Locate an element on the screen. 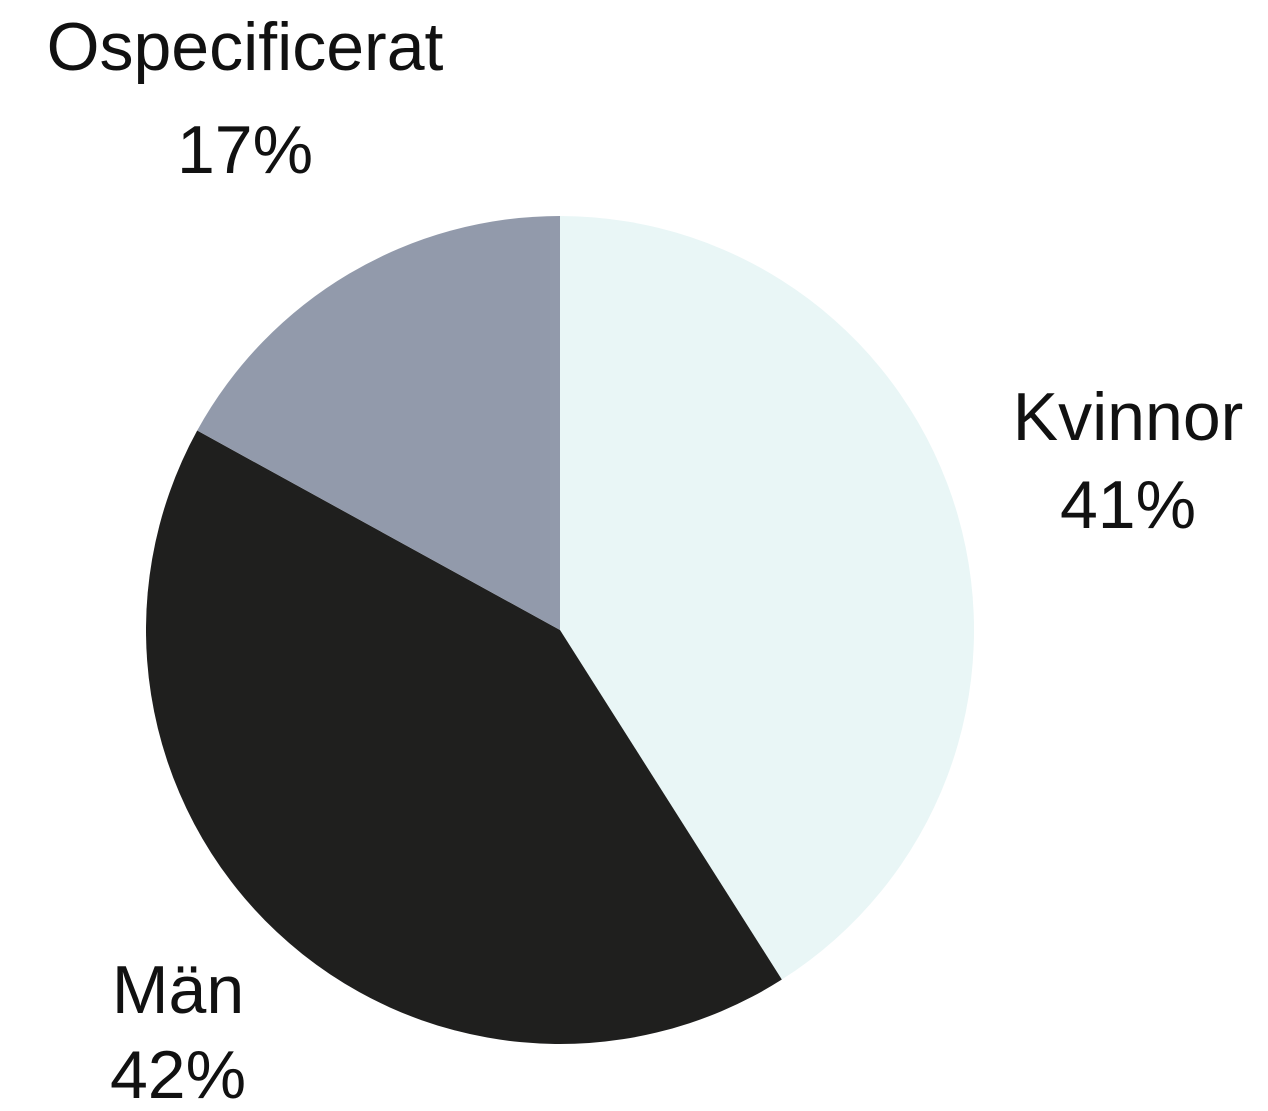  slice-value-label: 41% is located at coordinates (1128, 505).